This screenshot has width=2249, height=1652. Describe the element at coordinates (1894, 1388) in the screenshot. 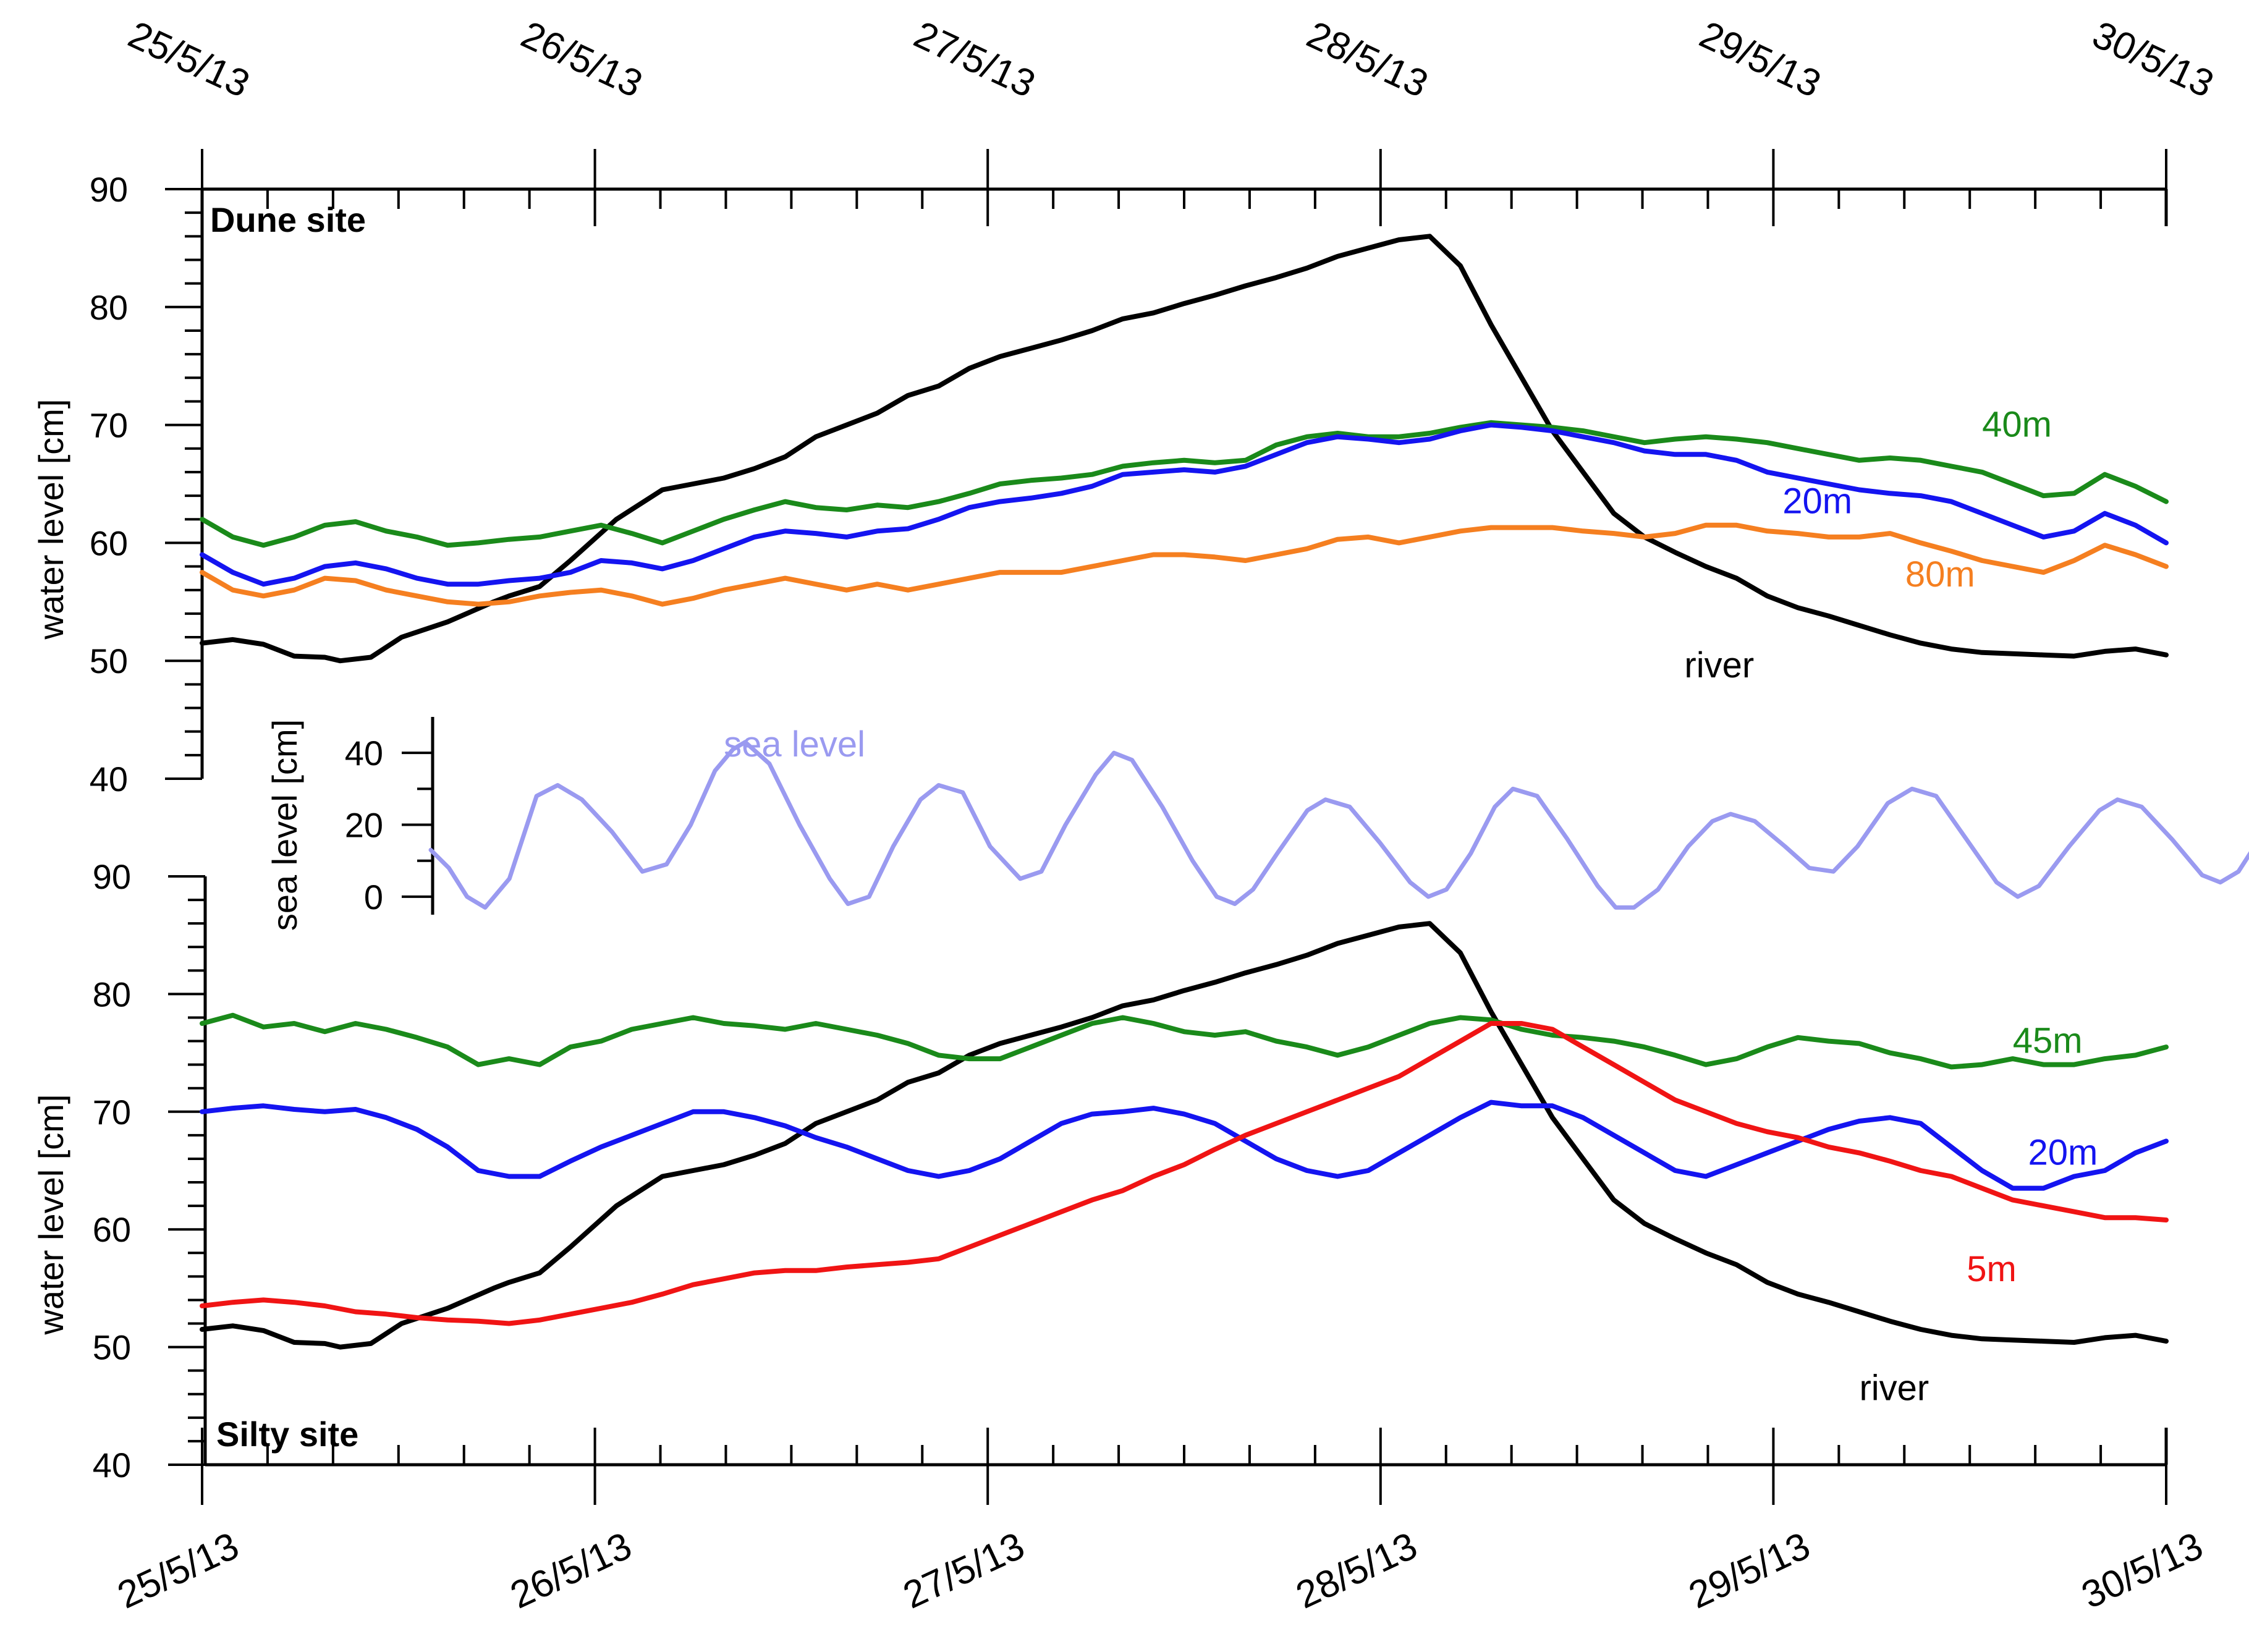

I see `annotation-silty-river: river` at that location.